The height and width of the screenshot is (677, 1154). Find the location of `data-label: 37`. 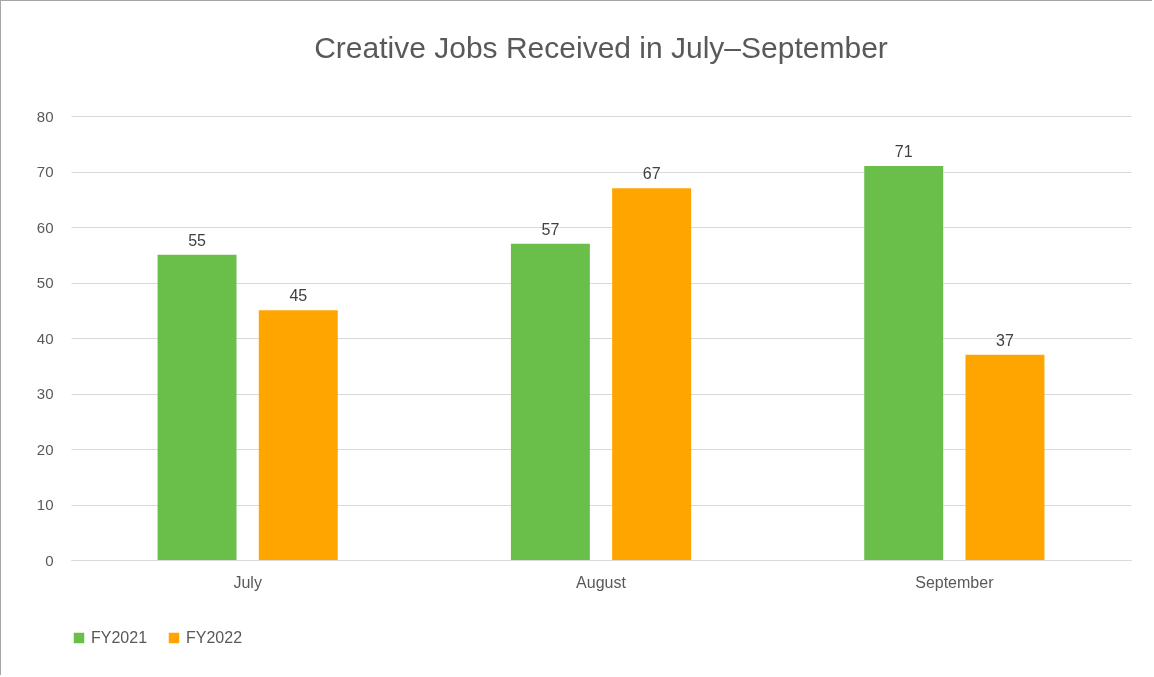

data-label: 37 is located at coordinates (1005, 340).